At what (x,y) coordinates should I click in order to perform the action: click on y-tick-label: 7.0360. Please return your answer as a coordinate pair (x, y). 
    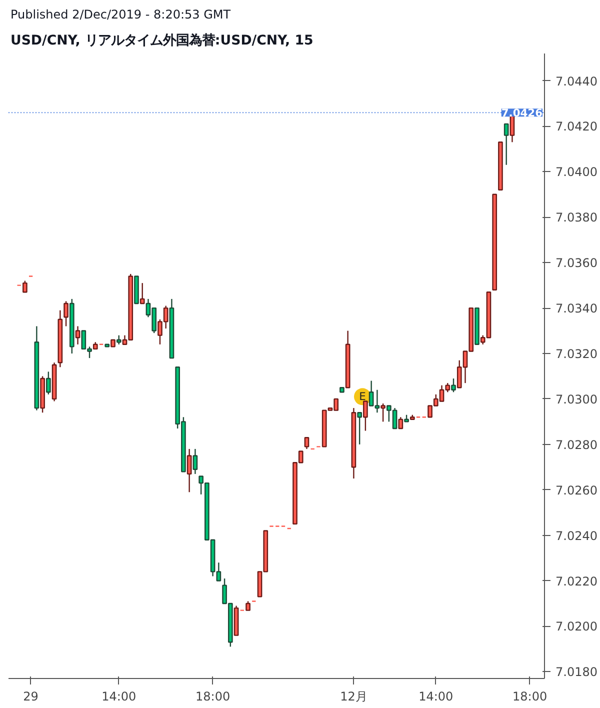
    Looking at the image, I should click on (577, 263).